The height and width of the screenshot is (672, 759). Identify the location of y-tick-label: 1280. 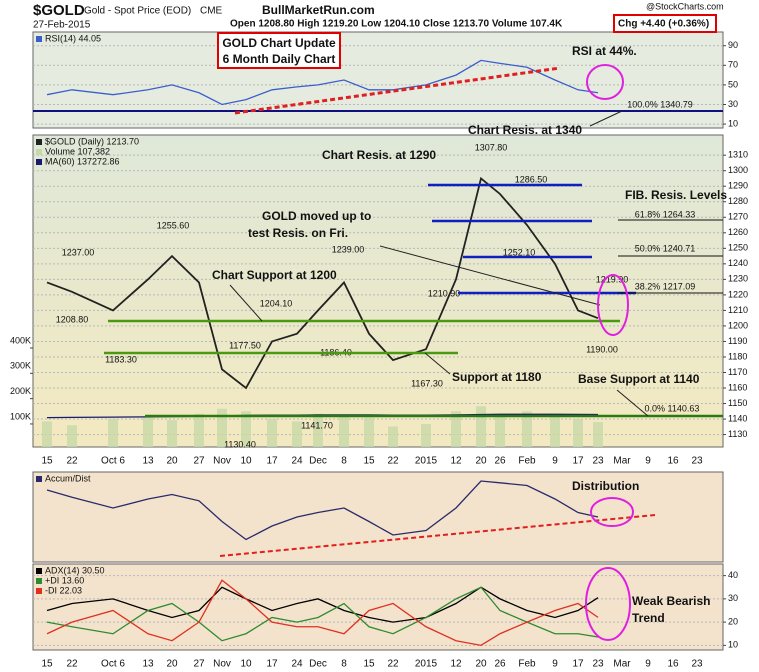
(738, 201).